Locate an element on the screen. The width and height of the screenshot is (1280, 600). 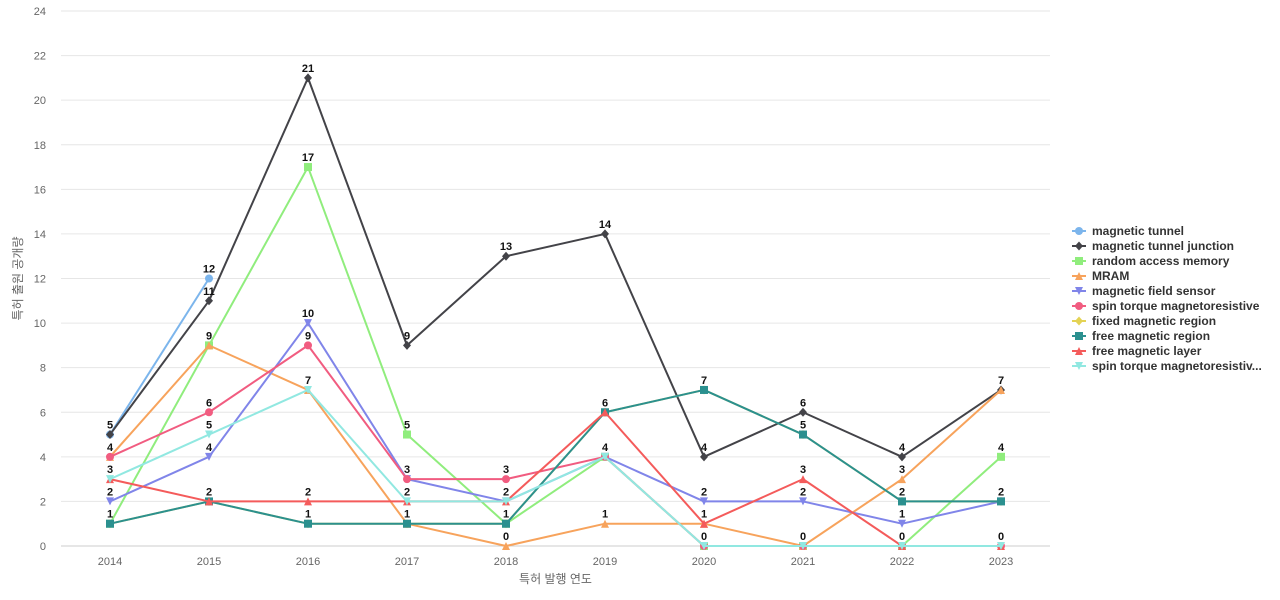
legend-item: MRAM is located at coordinates (1100, 276).